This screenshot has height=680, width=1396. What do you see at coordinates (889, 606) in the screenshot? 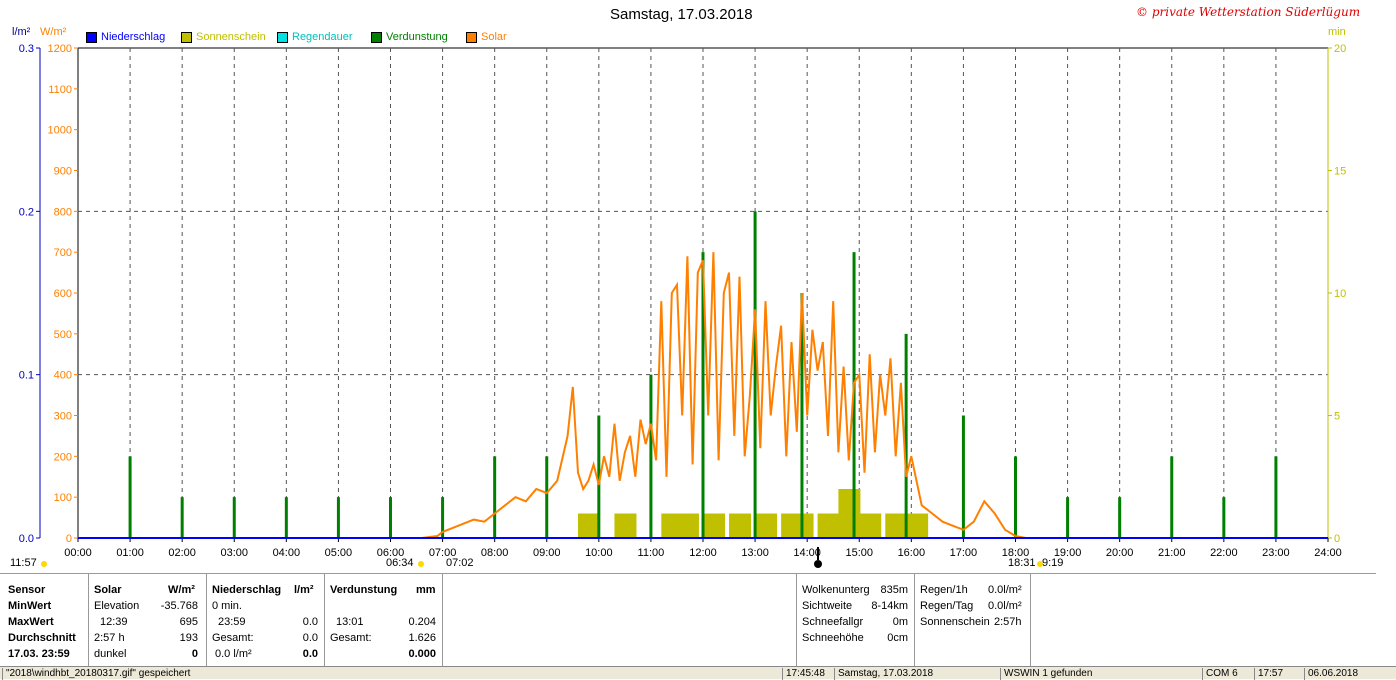
I see `stats-visibility-value: 8-14km` at bounding box center [889, 606].